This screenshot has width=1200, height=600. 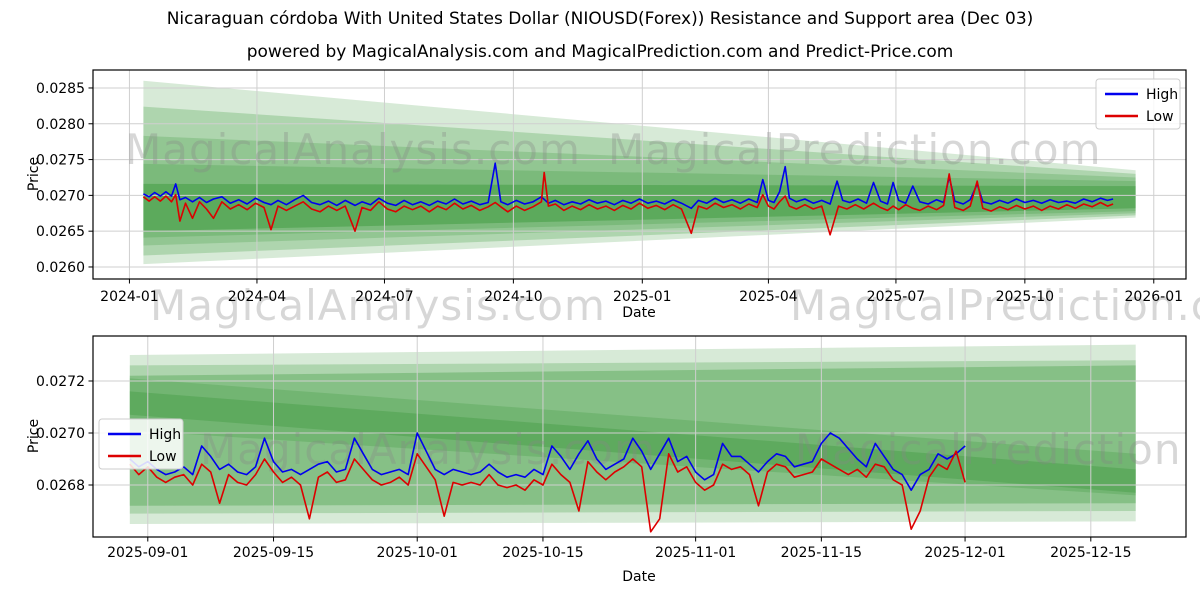 What do you see at coordinates (60, 268) in the screenshot?
I see `y-tick-label: 0.0260` at bounding box center [60, 268].